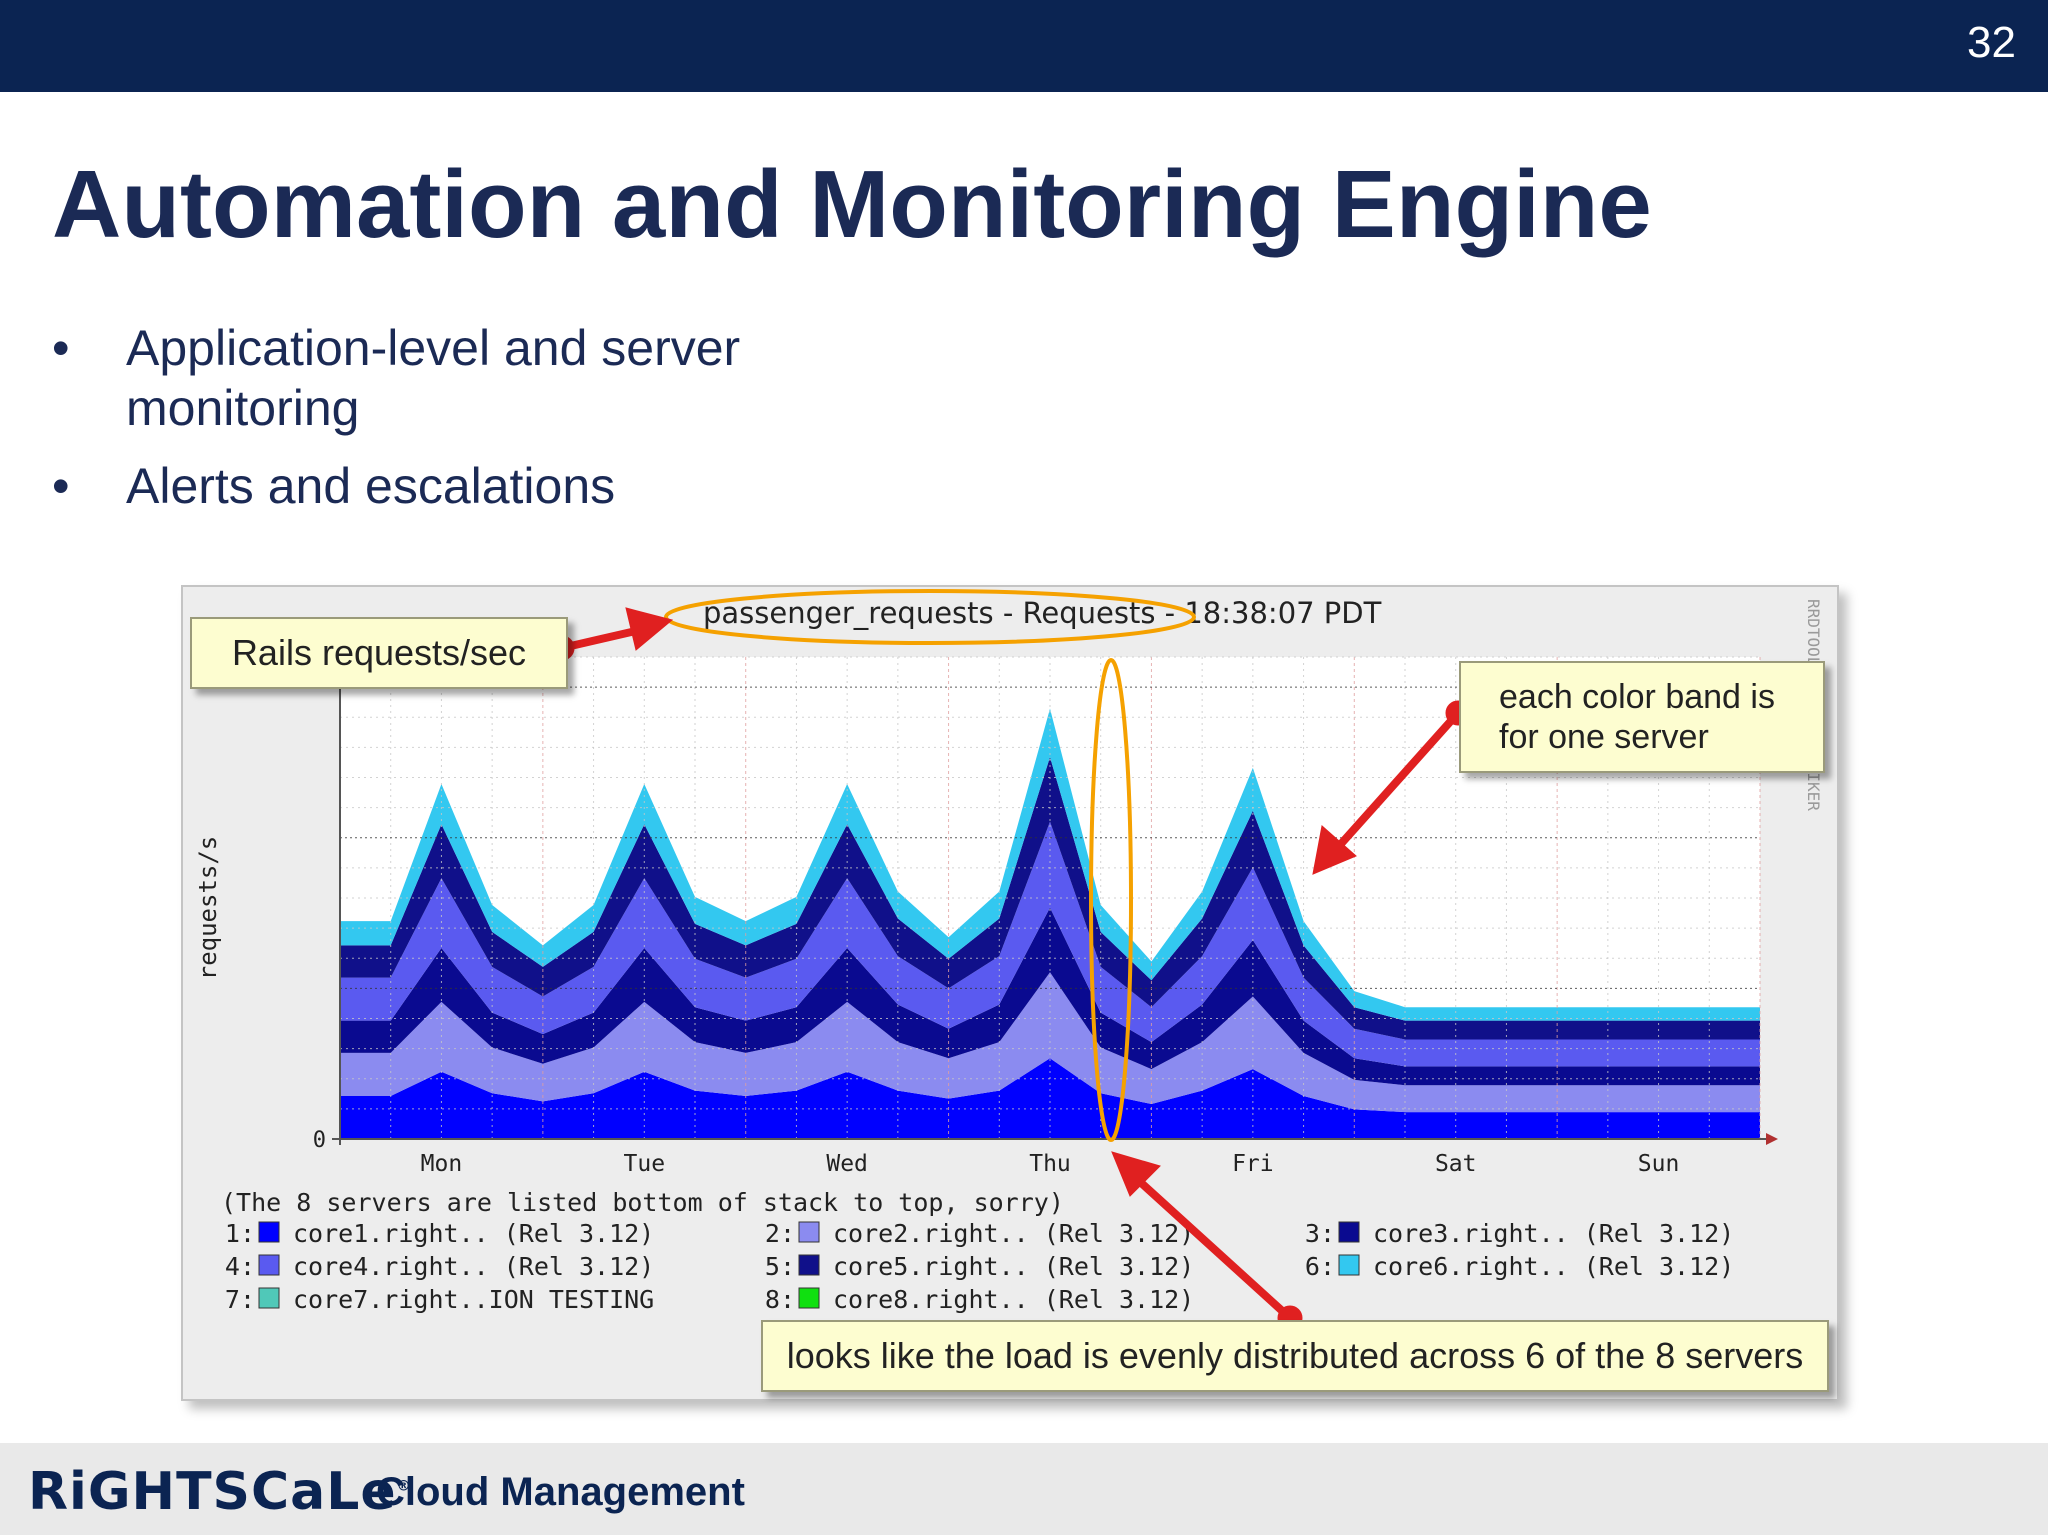  I want to click on x-tick-label: Fri, so click(1253, 1164).